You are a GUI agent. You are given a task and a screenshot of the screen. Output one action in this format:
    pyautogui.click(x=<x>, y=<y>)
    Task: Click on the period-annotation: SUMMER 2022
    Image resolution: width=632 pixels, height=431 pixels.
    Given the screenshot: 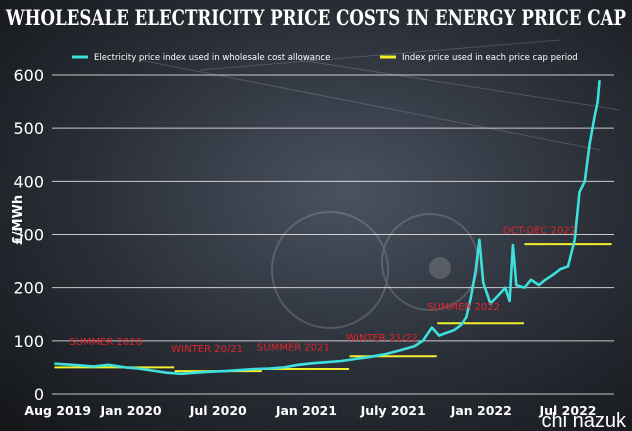 What is the action you would take?
    pyautogui.click(x=463, y=307)
    